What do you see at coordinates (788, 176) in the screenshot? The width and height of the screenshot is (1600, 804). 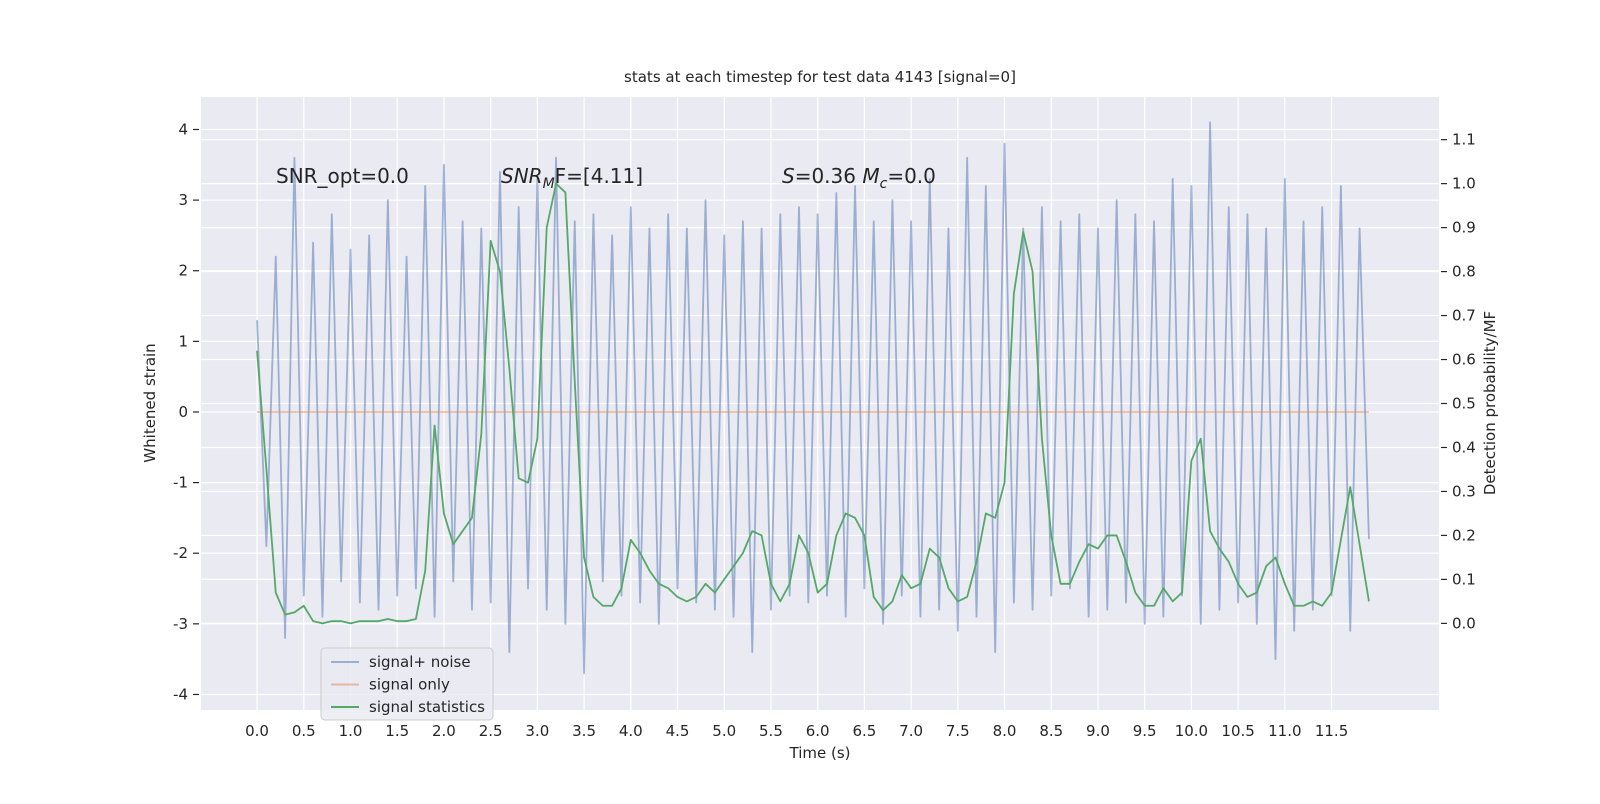 I see `annotation-part: S` at bounding box center [788, 176].